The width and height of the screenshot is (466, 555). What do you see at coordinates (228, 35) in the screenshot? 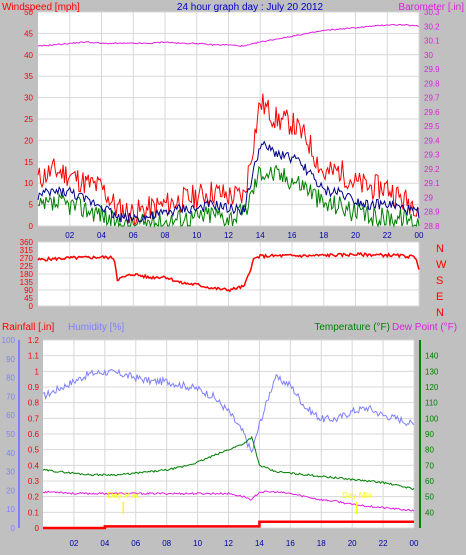
I see `barometer-line` at bounding box center [228, 35].